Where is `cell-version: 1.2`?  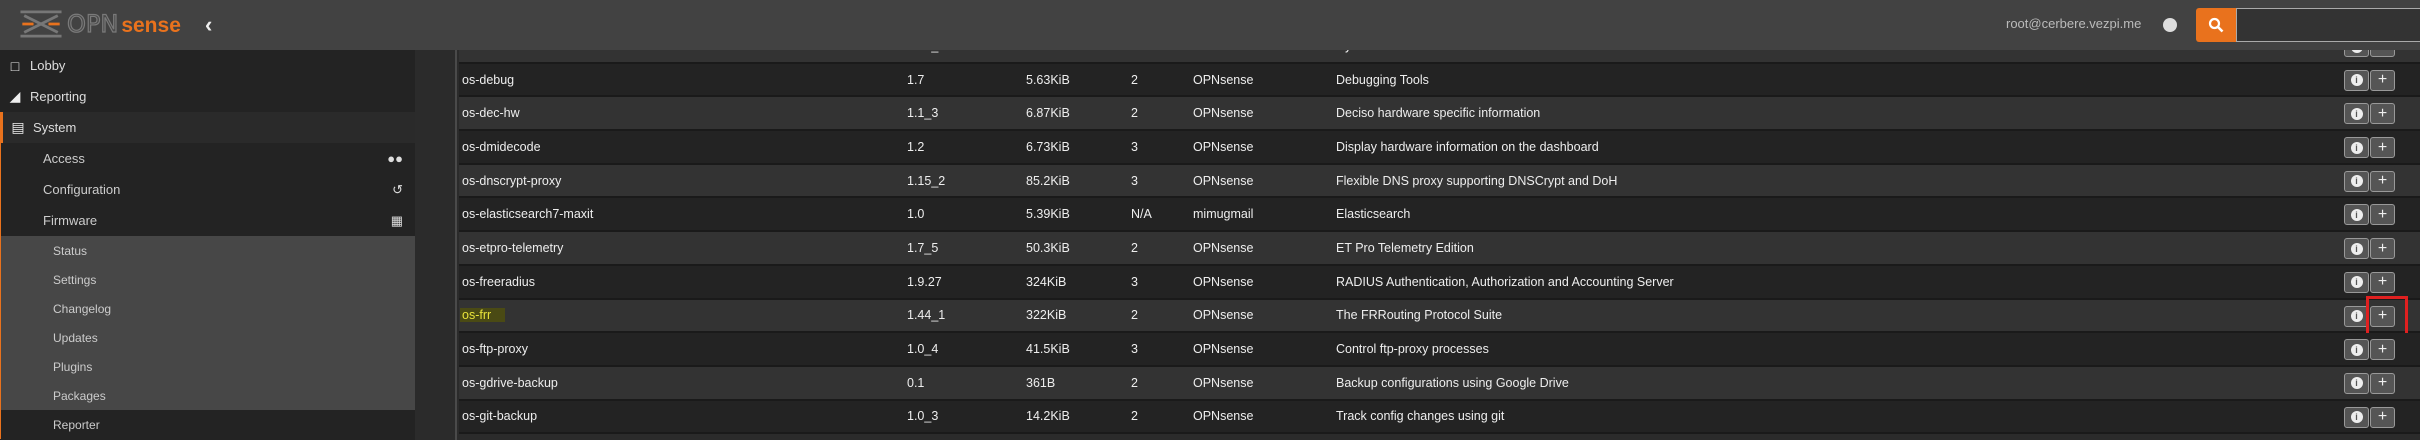 cell-version: 1.2 is located at coordinates (916, 146).